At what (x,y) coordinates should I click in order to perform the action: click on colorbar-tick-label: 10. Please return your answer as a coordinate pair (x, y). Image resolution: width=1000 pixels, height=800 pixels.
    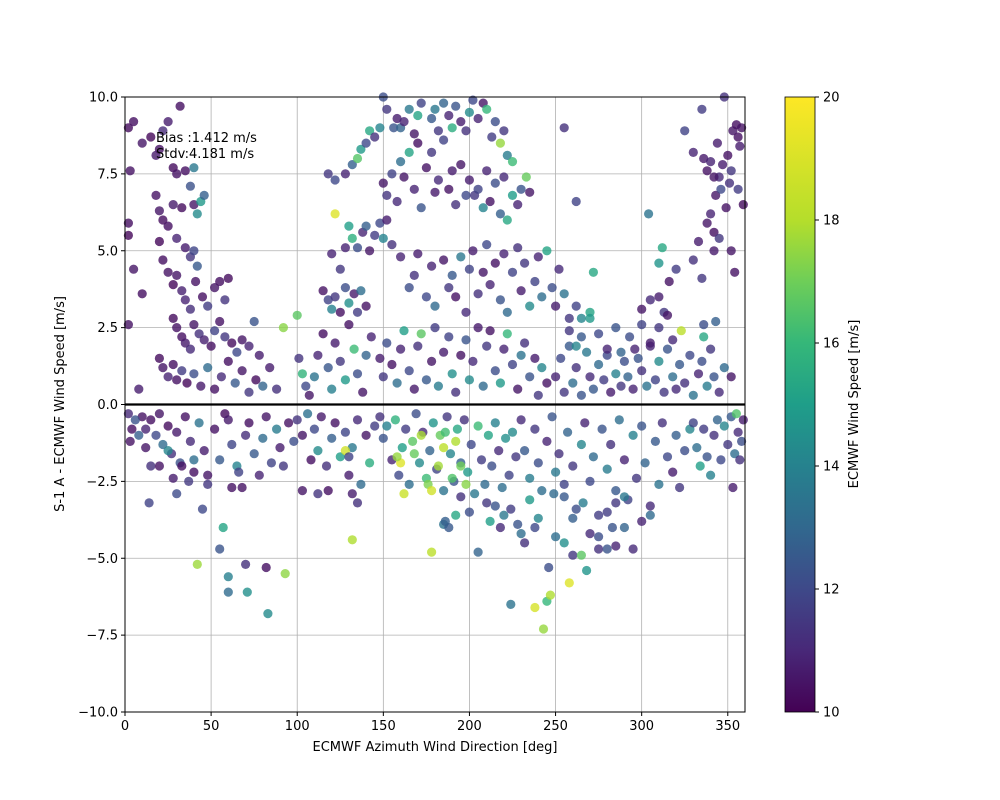
    Looking at the image, I should click on (831, 713).